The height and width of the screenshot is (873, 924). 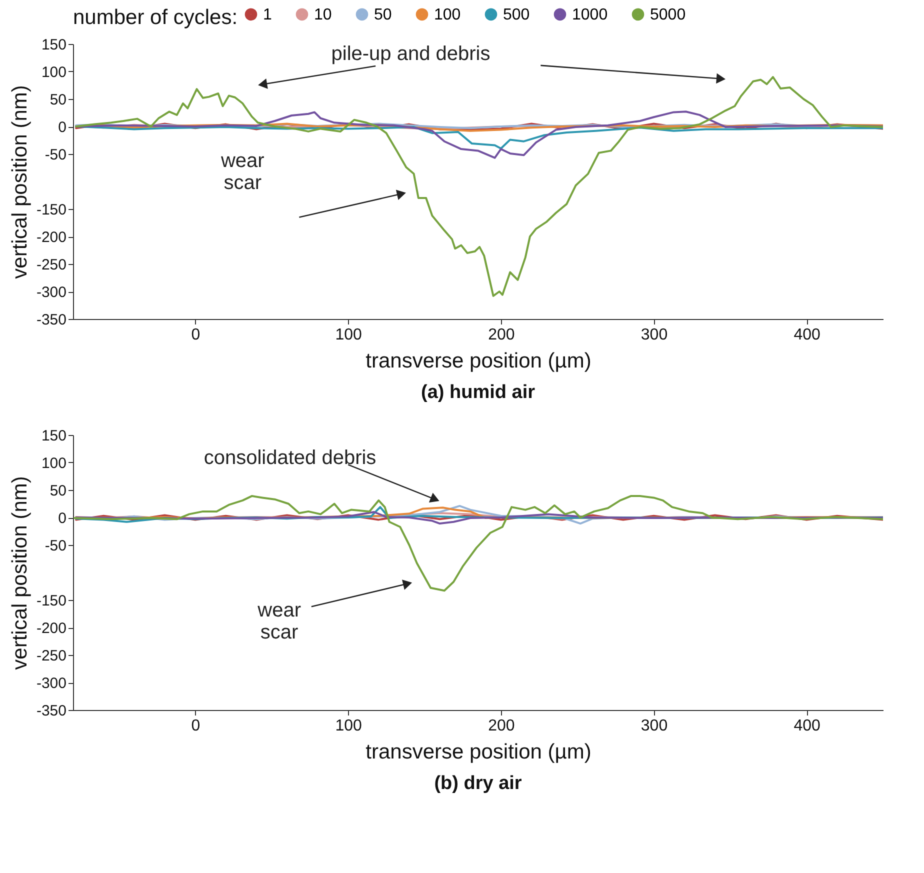 I want to click on legend-label: 1000, so click(x=590, y=15).